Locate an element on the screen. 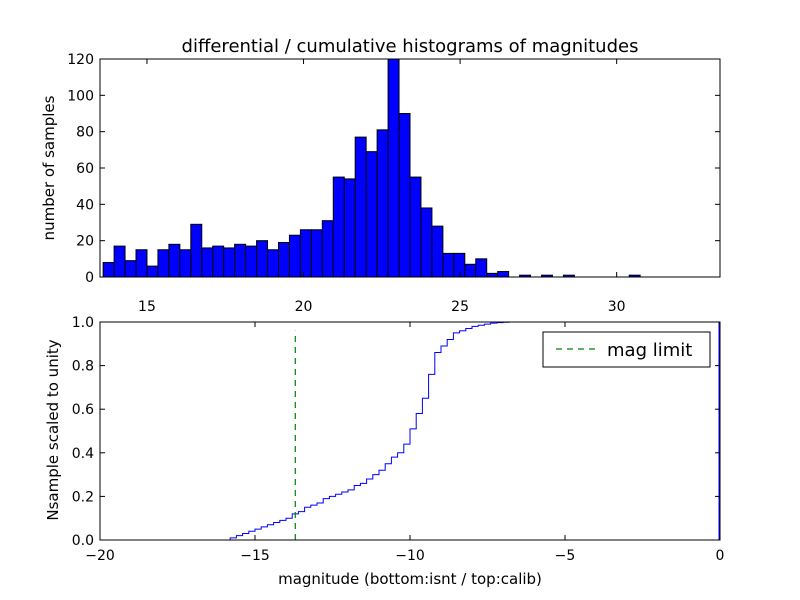 This screenshot has height=600, width=800. bottom-y-tick-label: 0.0 is located at coordinates (83, 541).